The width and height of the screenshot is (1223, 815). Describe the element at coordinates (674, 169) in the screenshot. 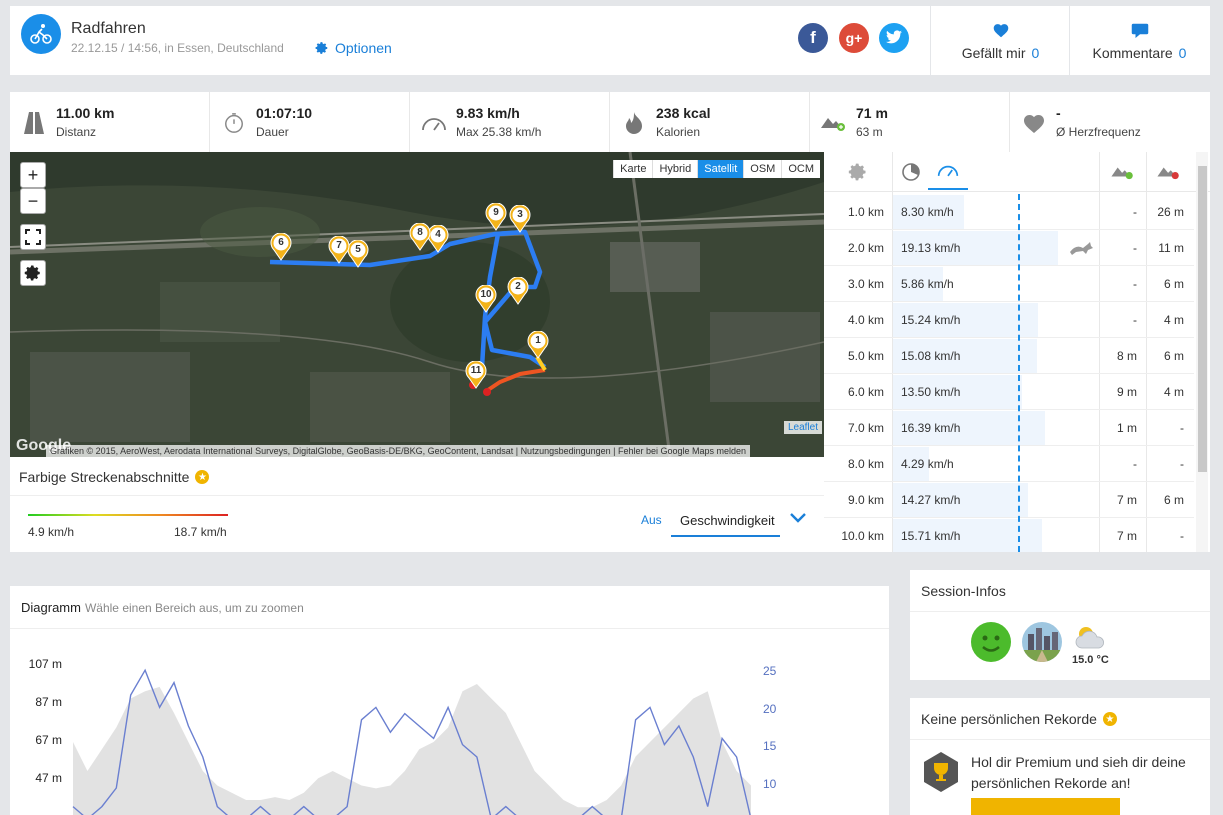

I see `layer-tab-hybrid: Hybrid` at that location.